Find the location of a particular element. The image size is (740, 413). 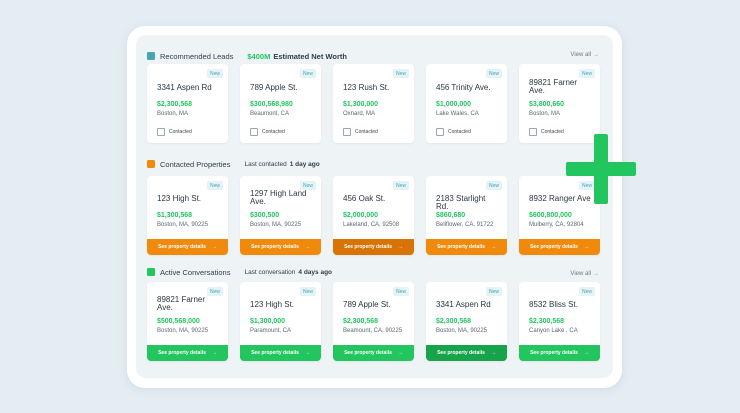

card-location: Lakeland, CA, 92508 is located at coordinates (371, 225).